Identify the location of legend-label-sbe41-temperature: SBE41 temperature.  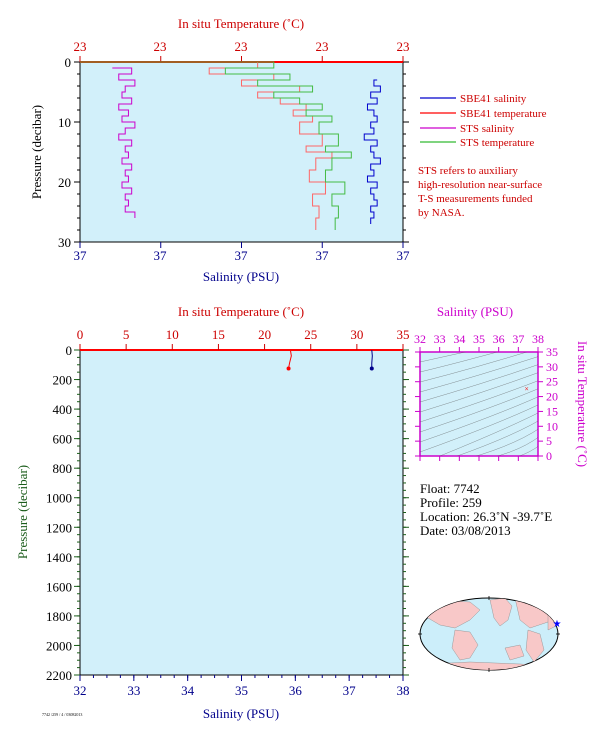
(503, 114).